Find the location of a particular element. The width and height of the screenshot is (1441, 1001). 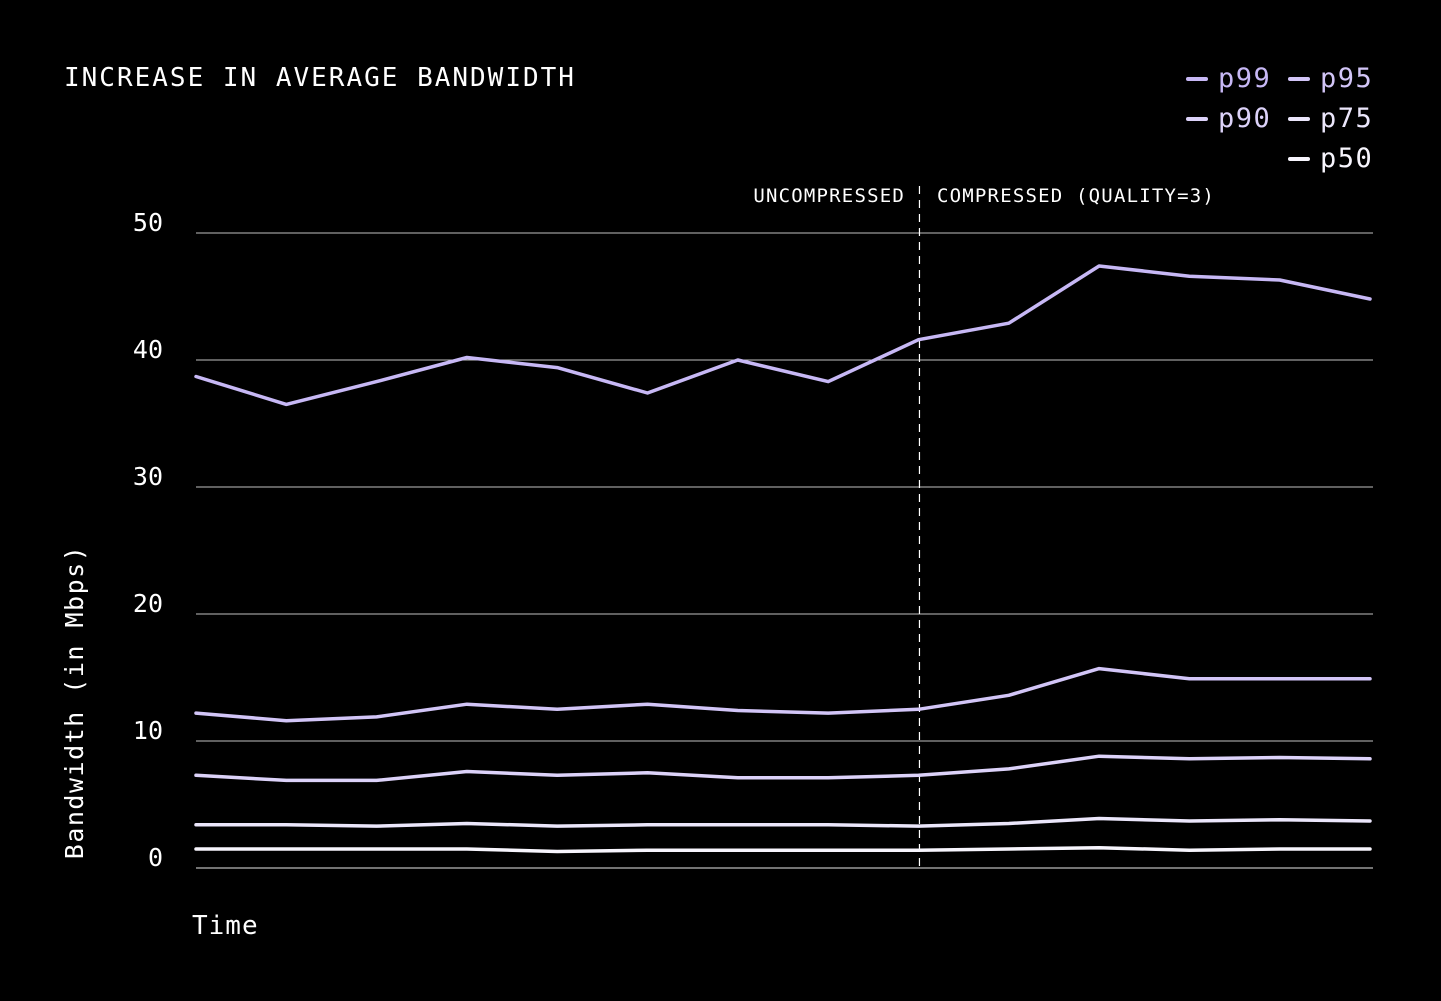

series-line-p50 is located at coordinates (783, 849).